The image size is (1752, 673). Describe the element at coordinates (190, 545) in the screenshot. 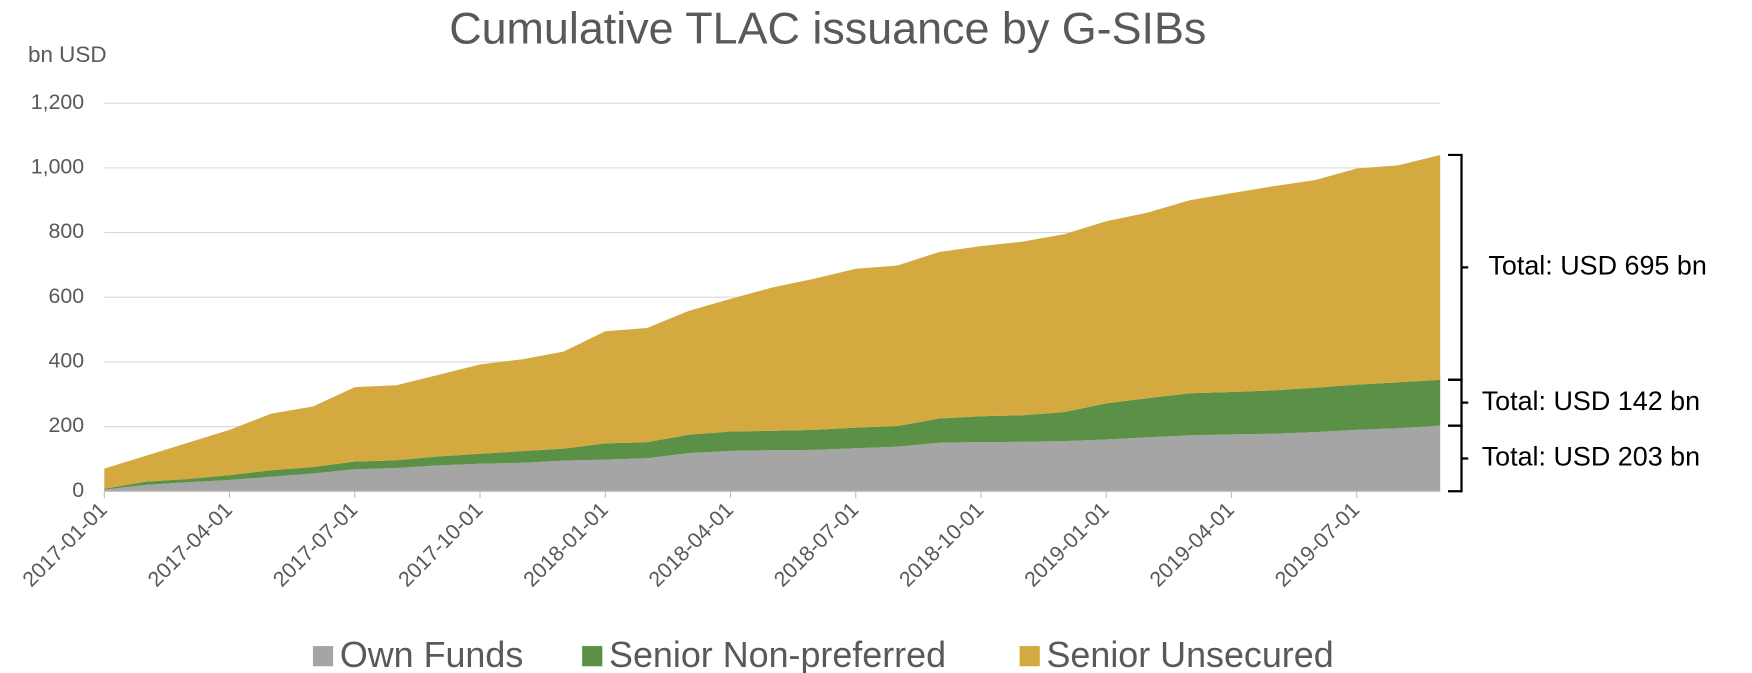

I see `x-tick-label: 2017-04-01` at that location.